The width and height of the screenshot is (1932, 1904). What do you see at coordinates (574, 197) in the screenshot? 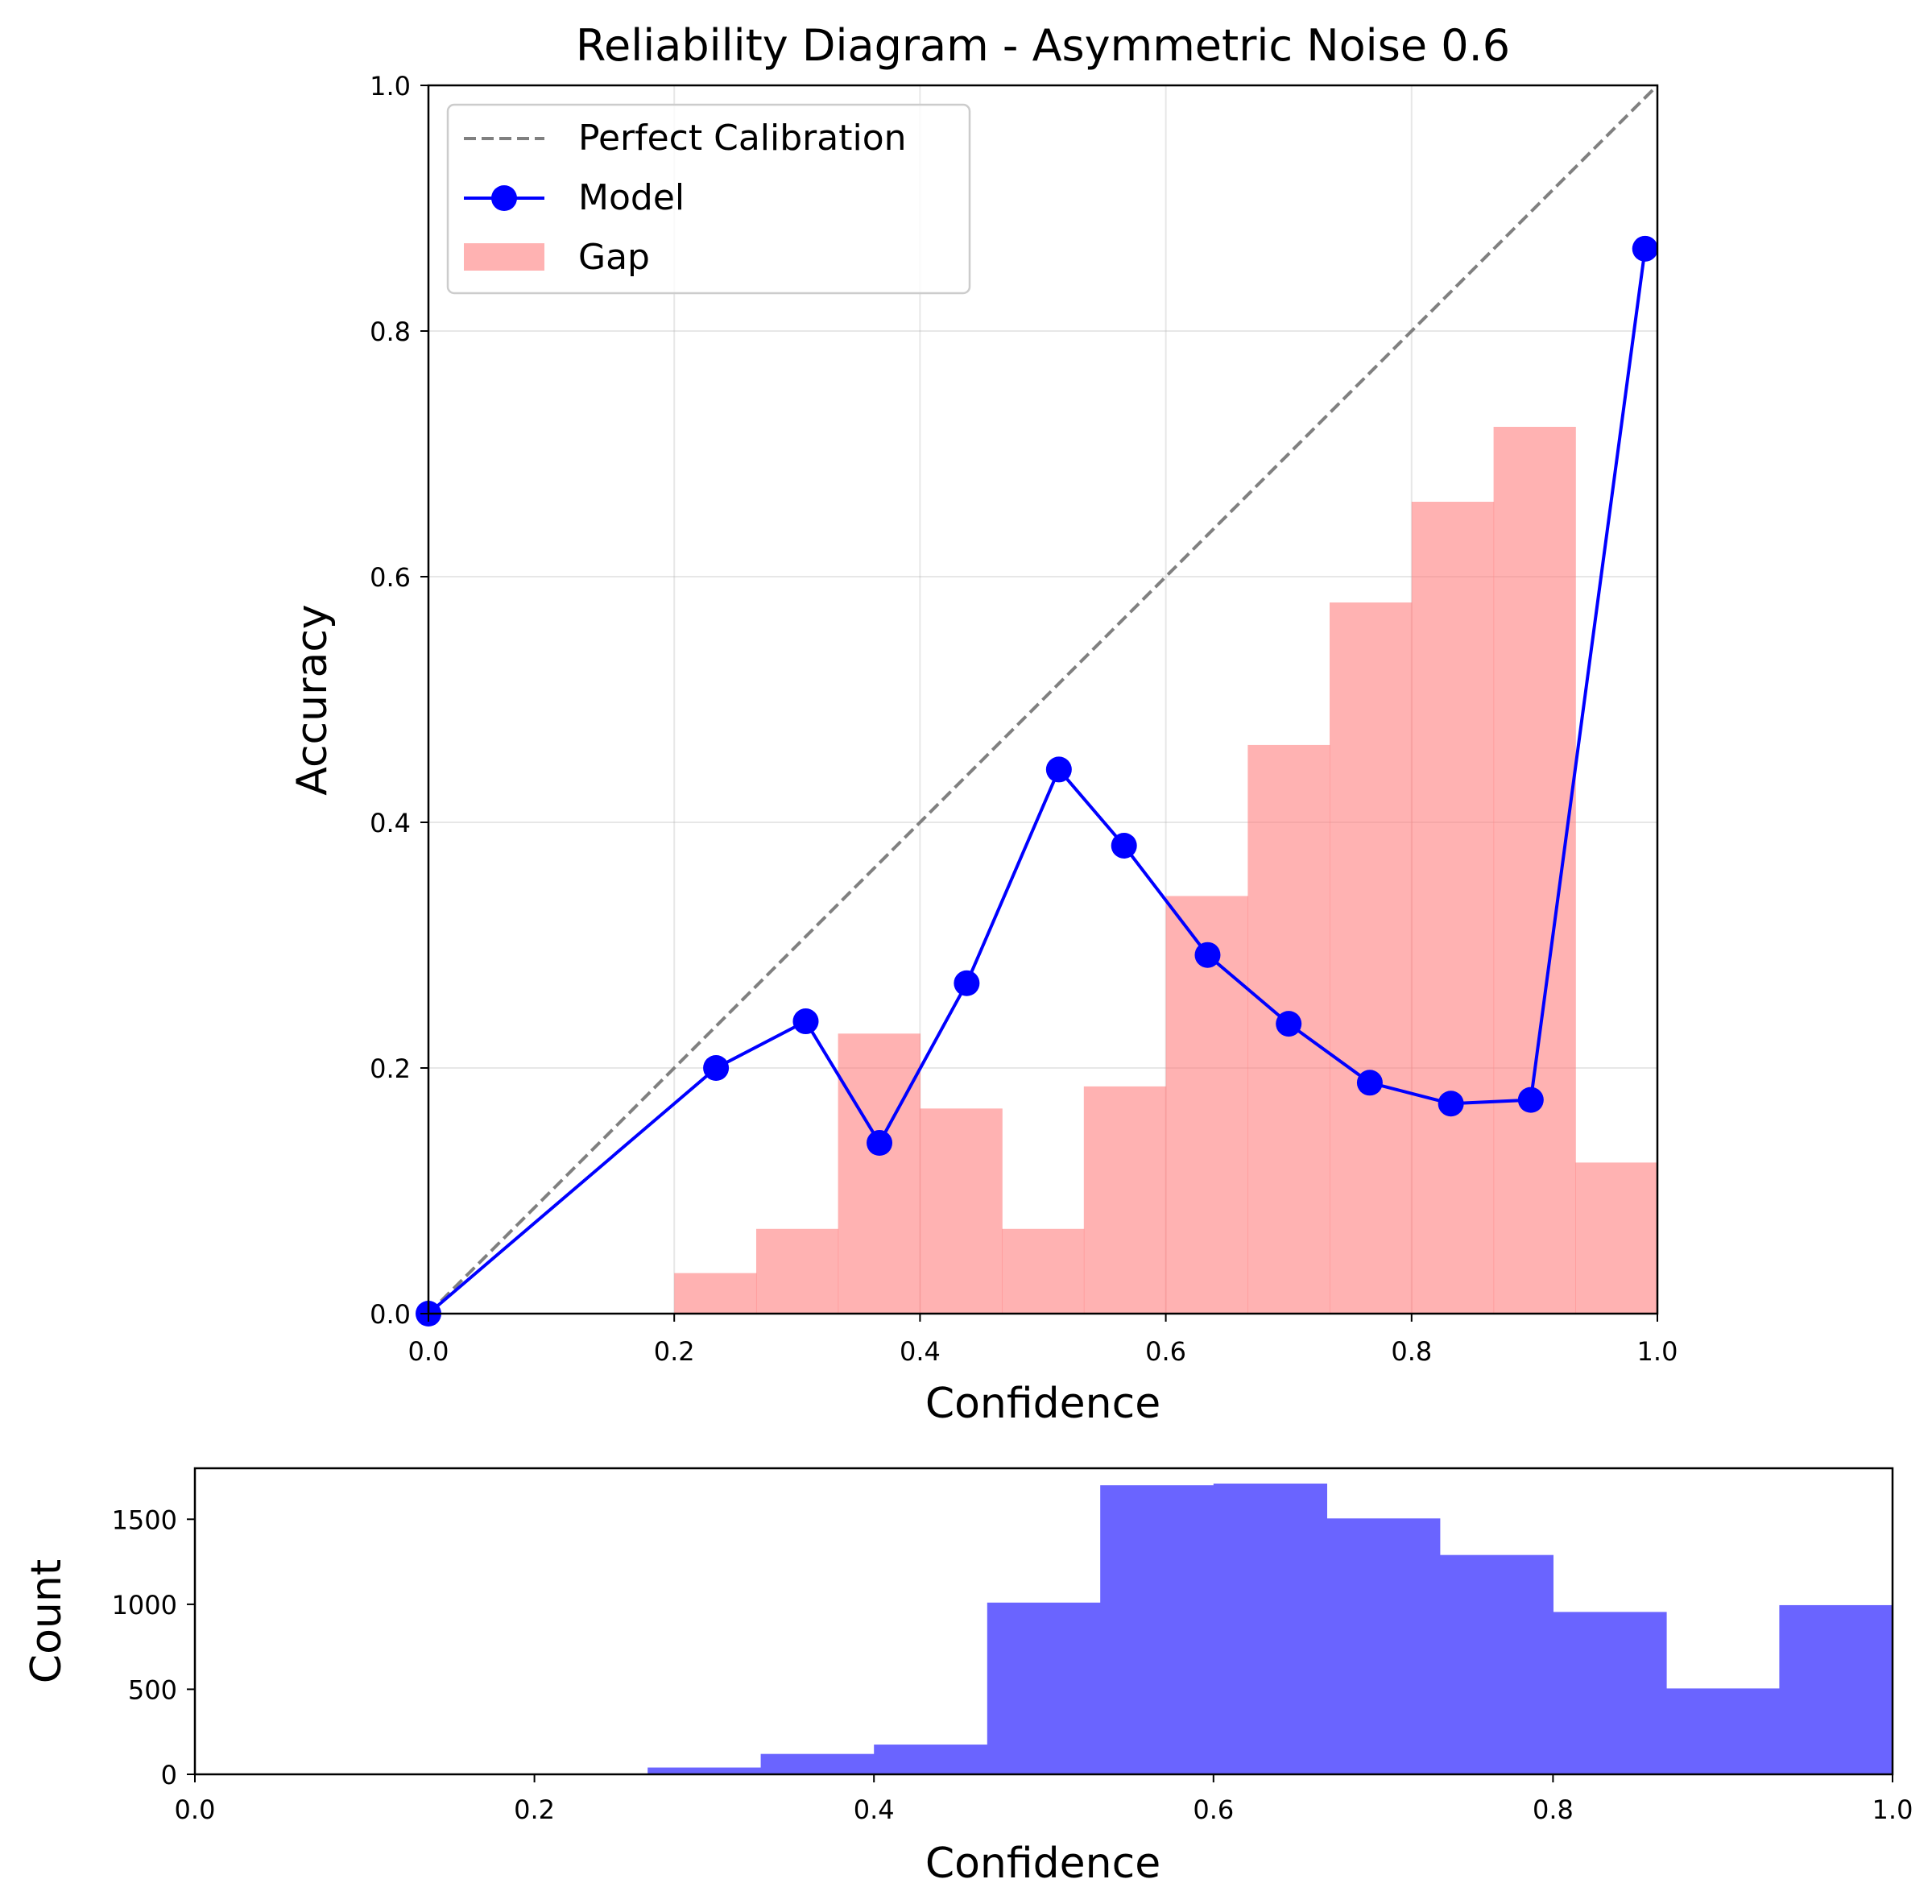
I see `legend-entry-model: Model` at bounding box center [574, 197].